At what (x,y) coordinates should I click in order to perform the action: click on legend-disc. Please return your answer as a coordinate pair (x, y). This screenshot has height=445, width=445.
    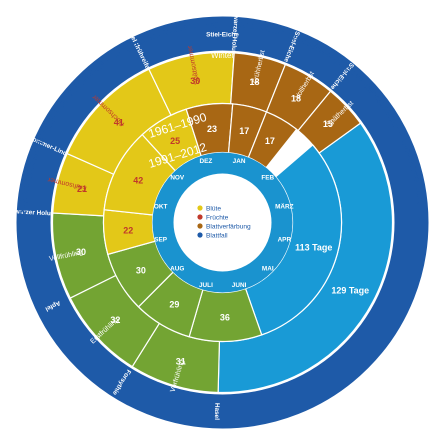
    Looking at the image, I should click on (222, 222).